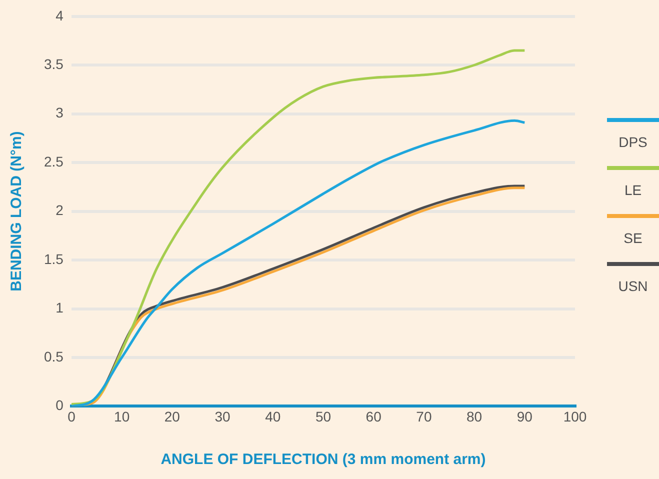 This screenshot has width=659, height=479. I want to click on x-tick-label: 100, so click(575, 416).